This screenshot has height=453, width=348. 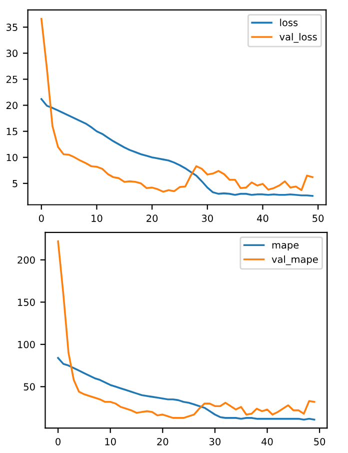 What do you see at coordinates (12, 106) in the screenshot?
I see `y-tick-label: 20` at bounding box center [12, 106].